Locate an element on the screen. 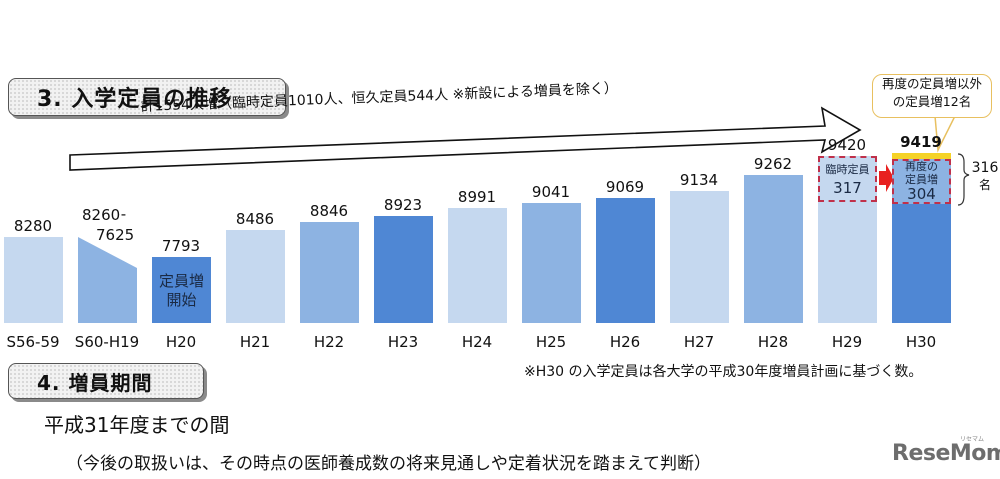  range-start: 8260 is located at coordinates (101, 215).